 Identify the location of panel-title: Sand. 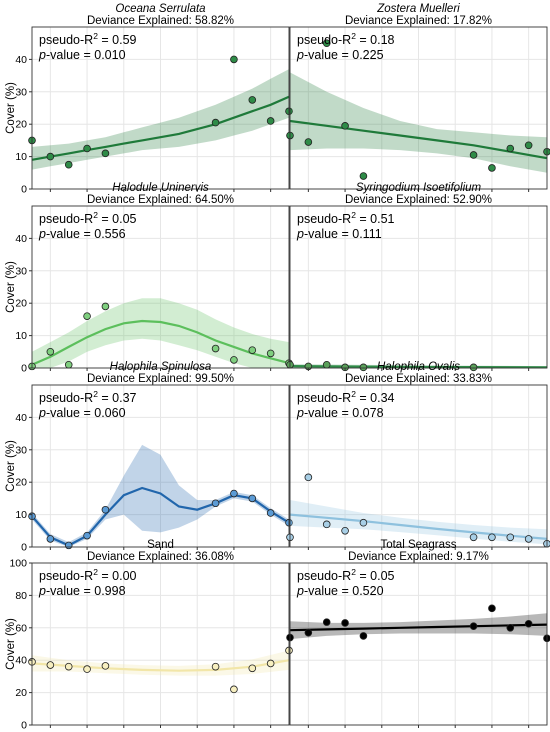
(160, 545).